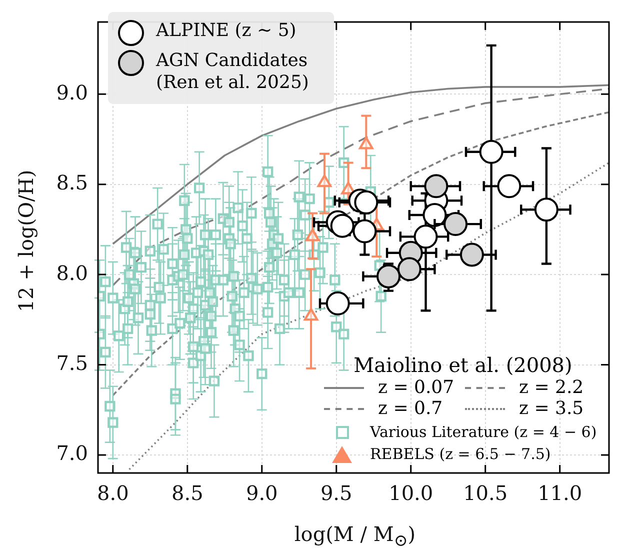 The width and height of the screenshot is (622, 552). What do you see at coordinates (485, 493) in the screenshot?
I see `x-tick-label: 10.5` at bounding box center [485, 493].